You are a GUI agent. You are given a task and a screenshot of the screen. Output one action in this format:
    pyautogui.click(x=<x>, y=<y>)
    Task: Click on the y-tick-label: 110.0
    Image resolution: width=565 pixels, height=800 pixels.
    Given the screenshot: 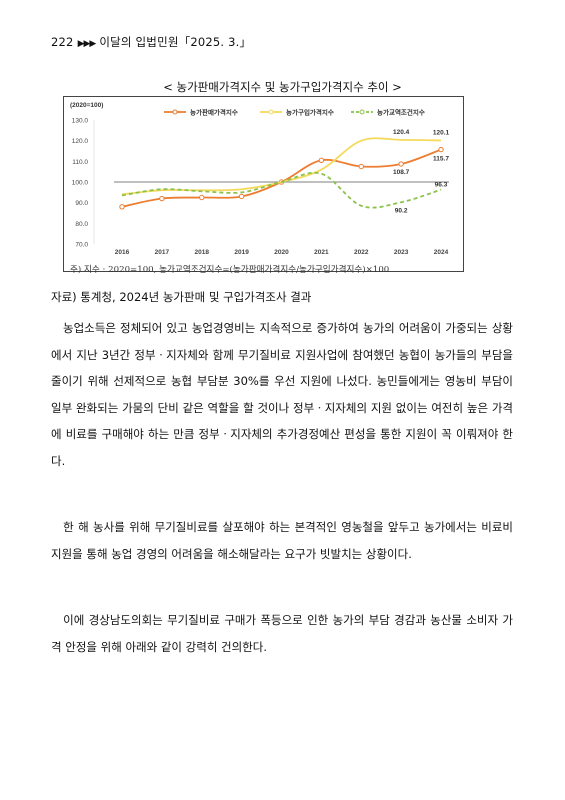 What is the action you would take?
    pyautogui.click(x=80, y=162)
    